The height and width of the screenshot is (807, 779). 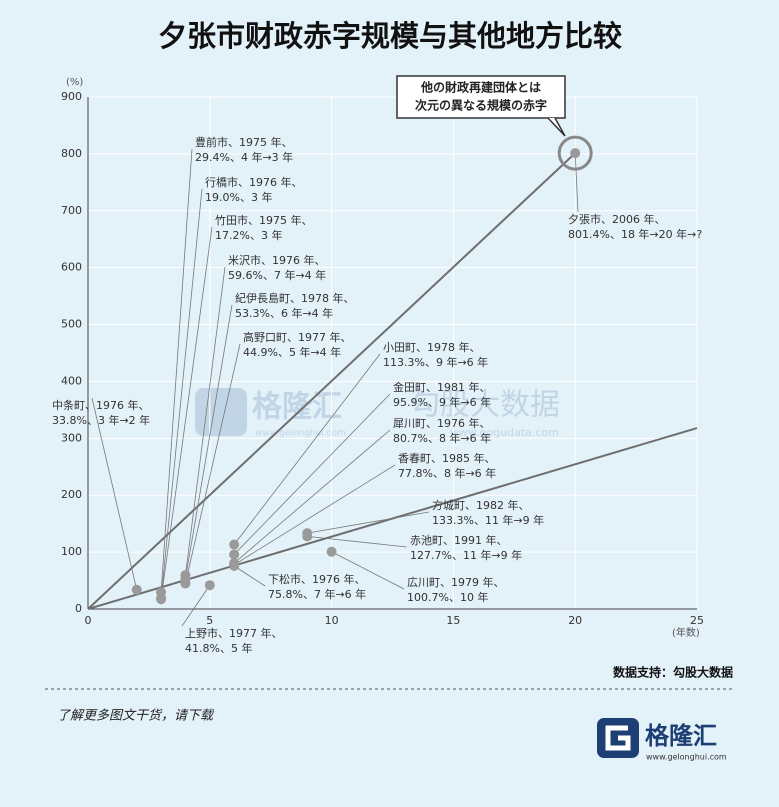 What do you see at coordinates (686, 632) in the screenshot?
I see `x-axis-label: (年数)` at bounding box center [686, 632].